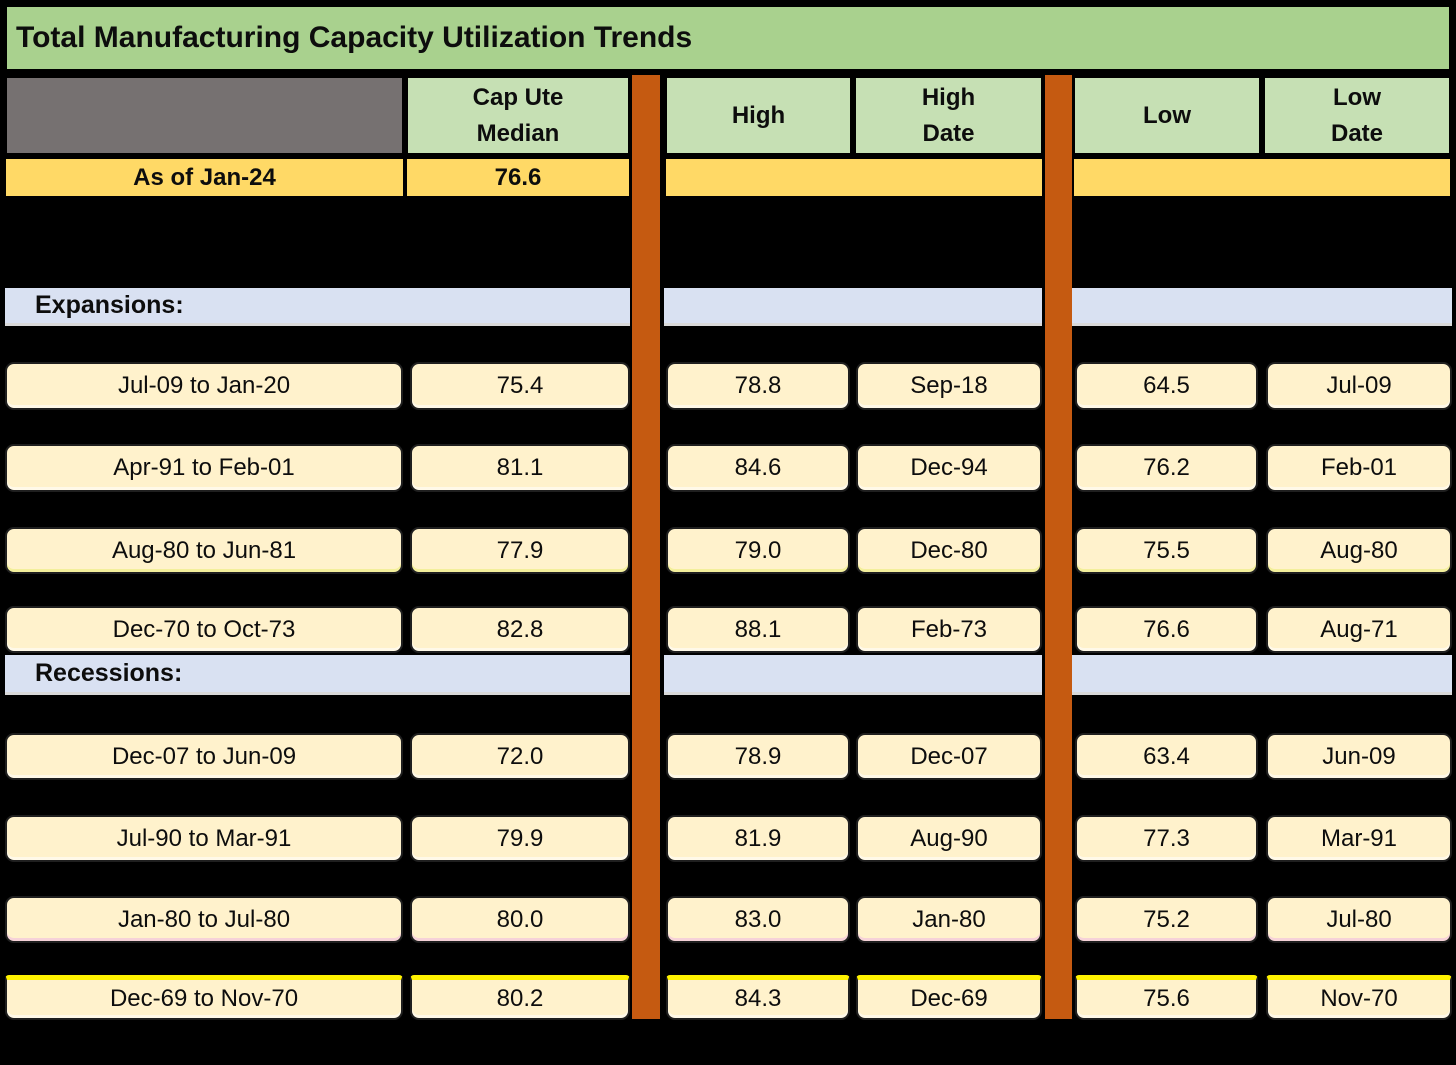  Describe the element at coordinates (949, 838) in the screenshot. I see `rec-row2-high-date: Aug-90` at that location.